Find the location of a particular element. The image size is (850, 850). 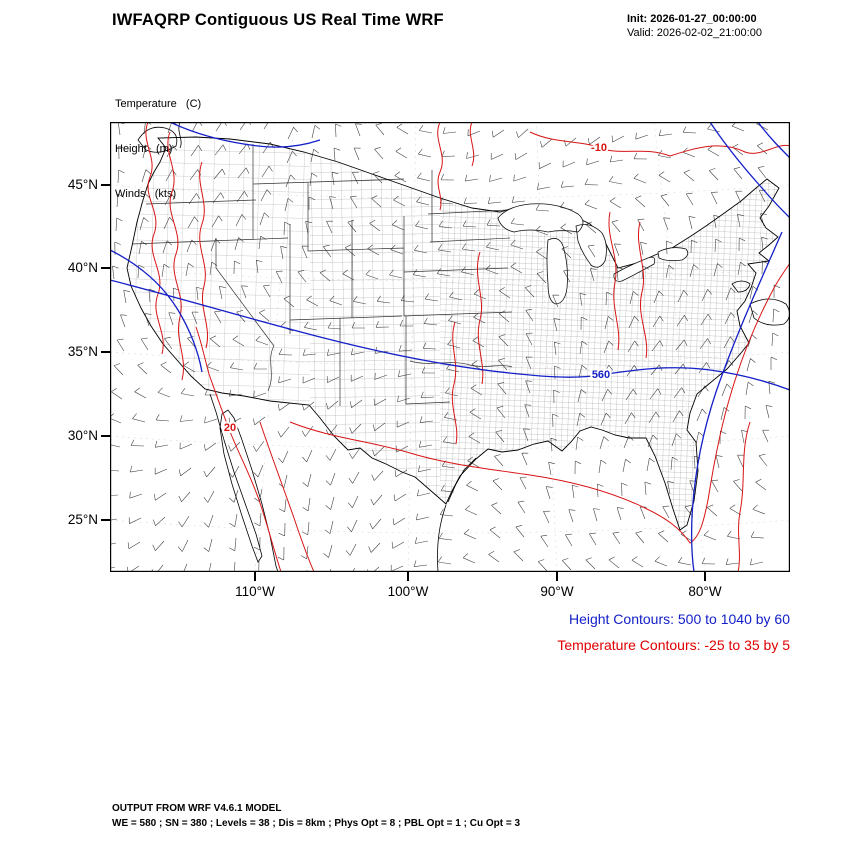

y-axis-label: 30°N is located at coordinates (82, 435).